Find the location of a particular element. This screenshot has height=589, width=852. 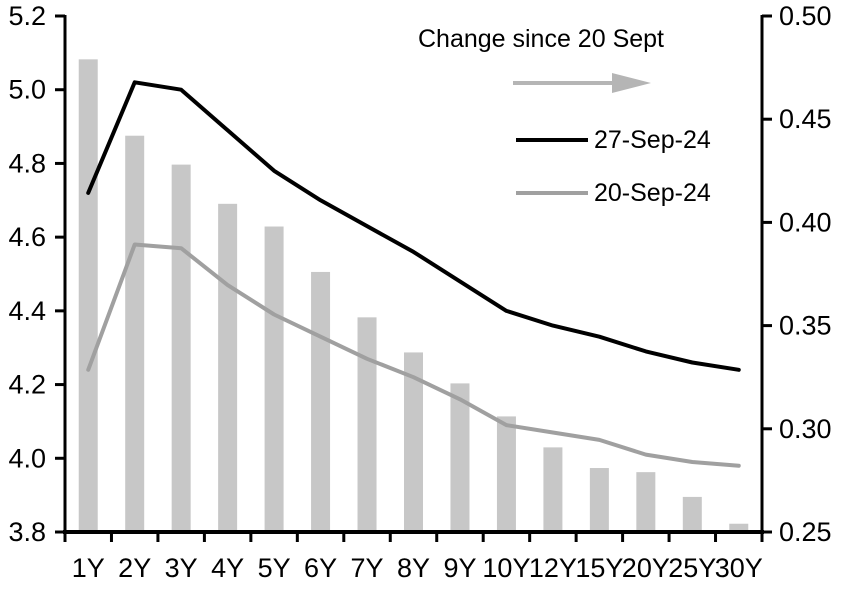

left-tick-label: 5.2 is located at coordinates (27, 16).